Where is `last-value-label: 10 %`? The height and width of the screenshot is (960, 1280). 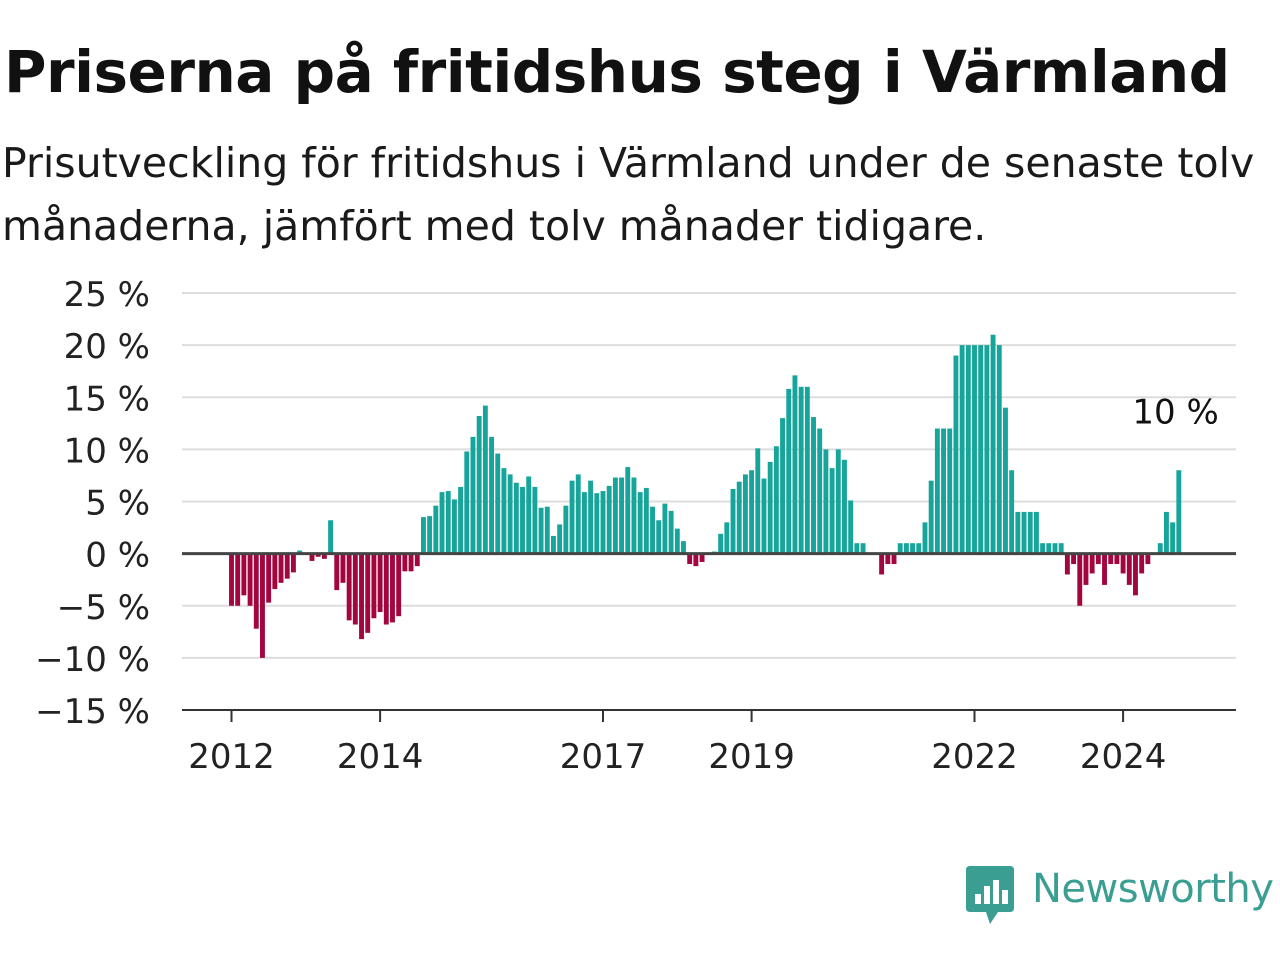
last-value-label: 10 % is located at coordinates (1175, 412).